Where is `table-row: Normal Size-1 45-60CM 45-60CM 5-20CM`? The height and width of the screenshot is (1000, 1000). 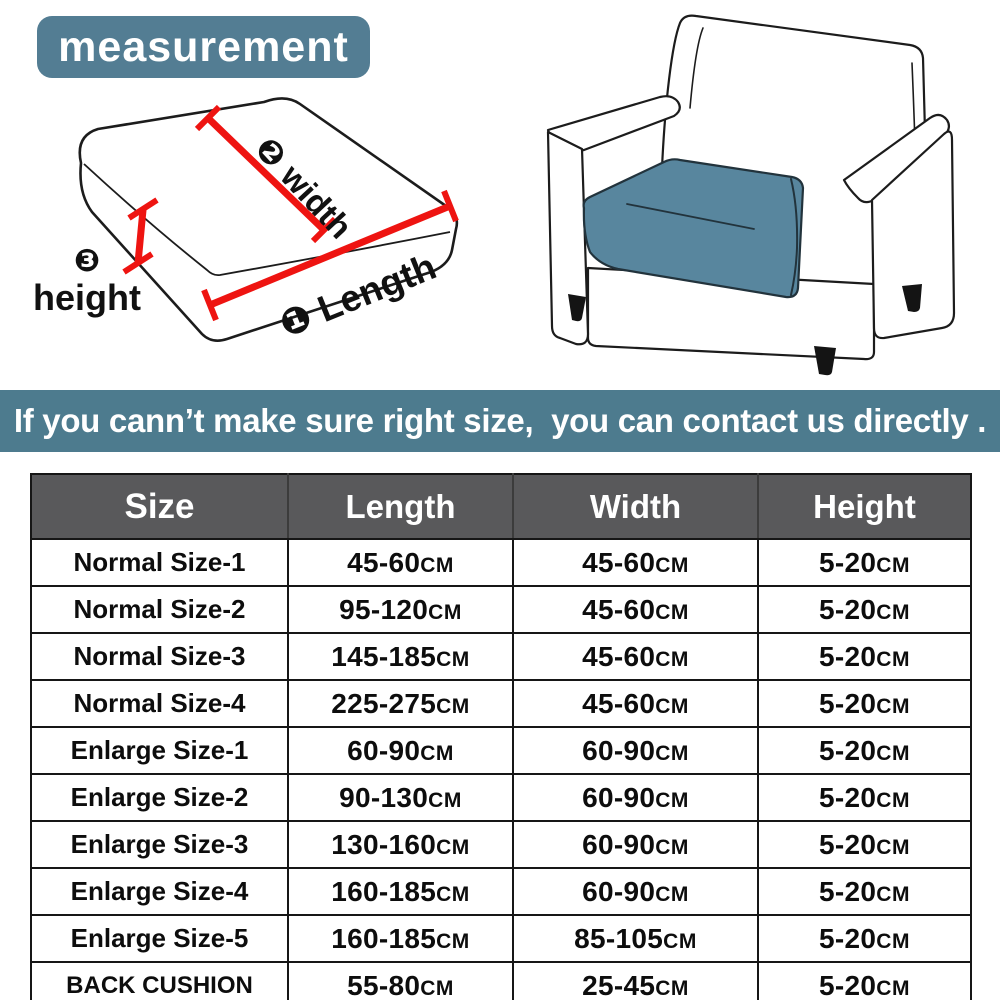 table-row: Normal Size-1 45-60CM 45-60CM 5-20CM is located at coordinates (501, 562).